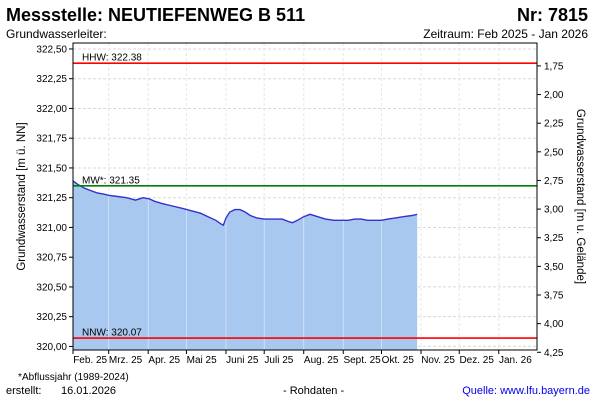  What do you see at coordinates (51, 317) in the screenshot?
I see `y-tick-label: 320,25` at bounding box center [51, 317].